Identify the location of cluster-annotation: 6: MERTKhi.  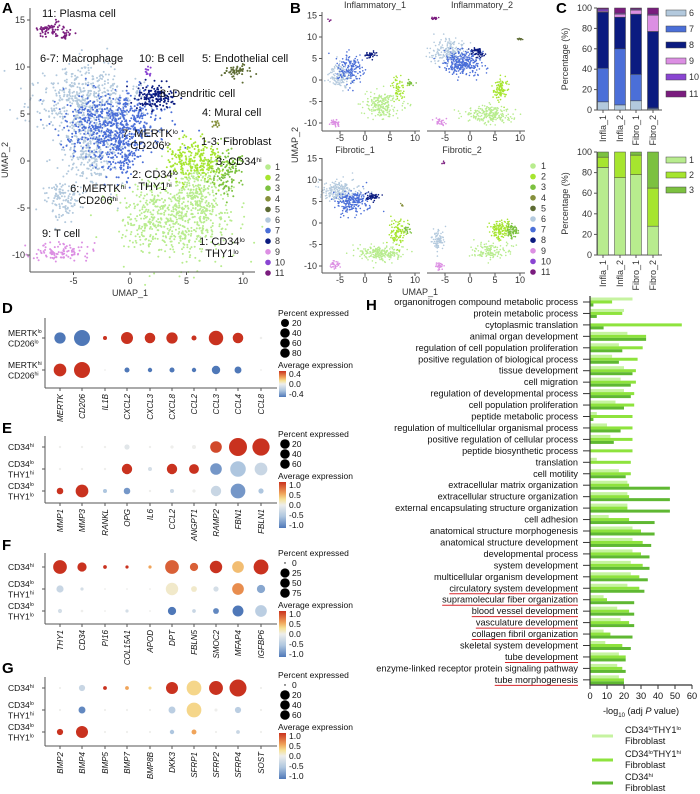
(98, 189).